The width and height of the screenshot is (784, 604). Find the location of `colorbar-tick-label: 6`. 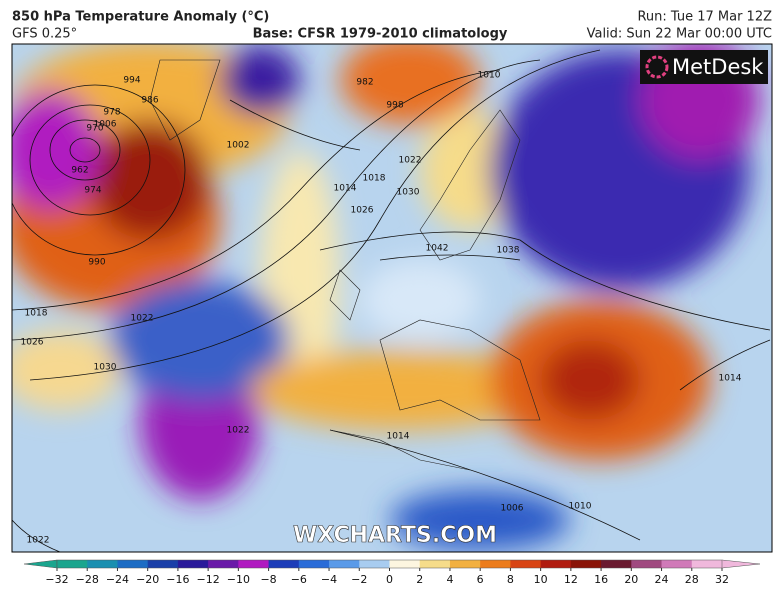

colorbar-tick-label: 6 is located at coordinates (480, 579).